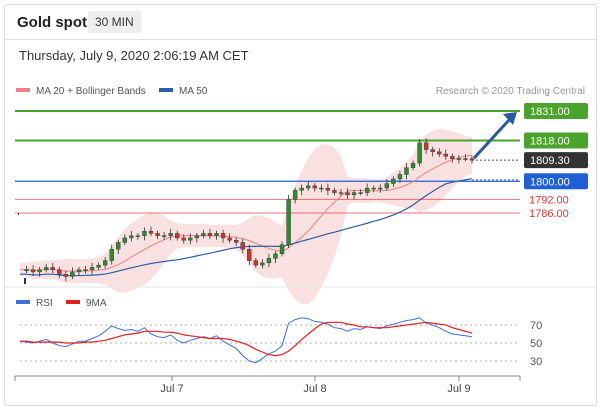  What do you see at coordinates (536, 326) in the screenshot?
I see `rsi-tick-label: 70` at bounding box center [536, 326].